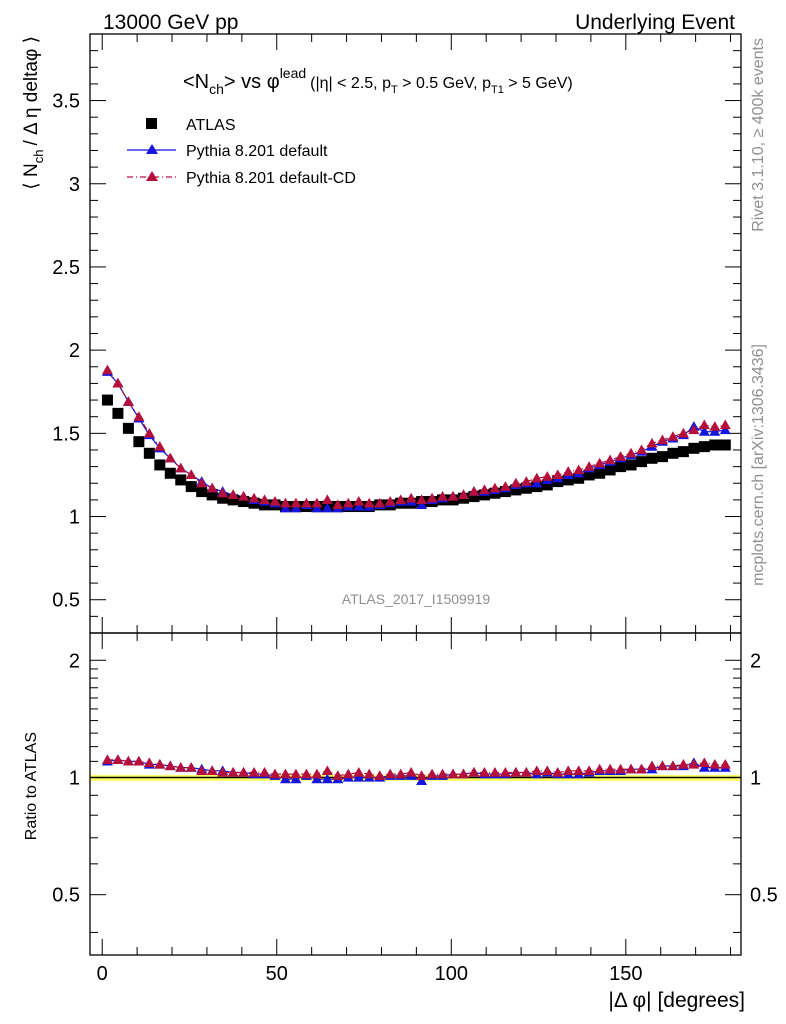 This screenshot has width=786, height=1024. What do you see at coordinates (416, 438) in the screenshot?
I see `main-series-layer` at bounding box center [416, 438].